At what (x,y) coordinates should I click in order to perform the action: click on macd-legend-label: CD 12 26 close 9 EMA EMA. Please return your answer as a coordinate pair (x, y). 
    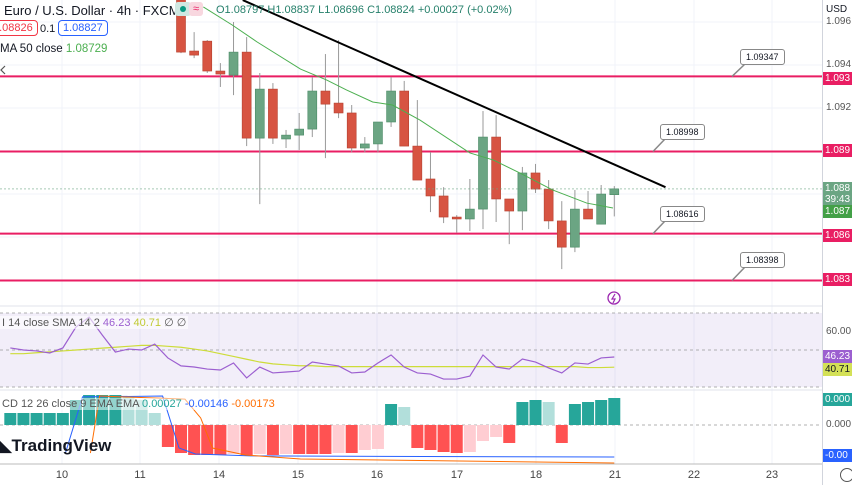
    Looking at the image, I should click on (70, 404).